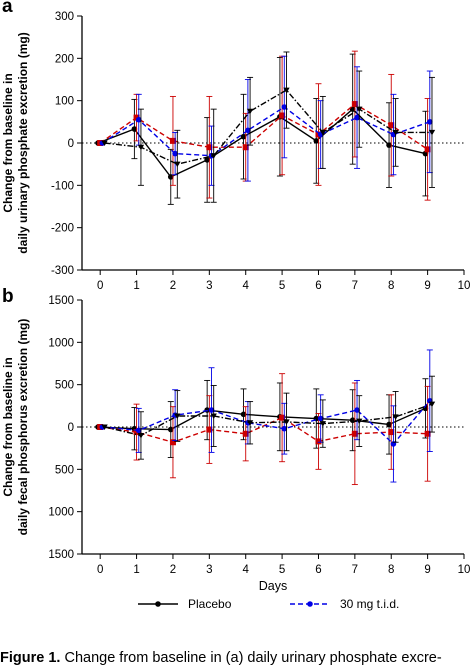 This screenshot has width=474, height=667. What do you see at coordinates (62, 271) in the screenshot?
I see `y-tick-label: -300` at bounding box center [62, 271].